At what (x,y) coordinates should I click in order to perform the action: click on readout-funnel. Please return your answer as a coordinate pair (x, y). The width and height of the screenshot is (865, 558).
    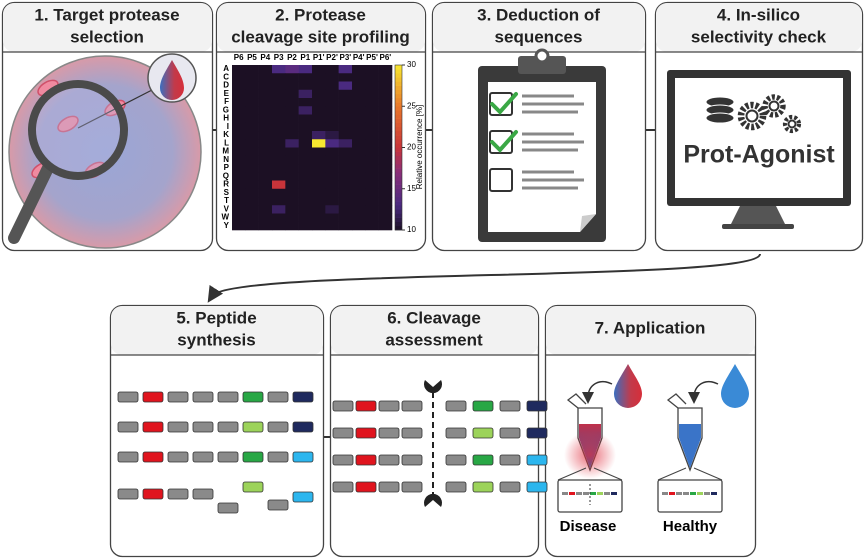
    Looking at the image, I should click on (690, 474).